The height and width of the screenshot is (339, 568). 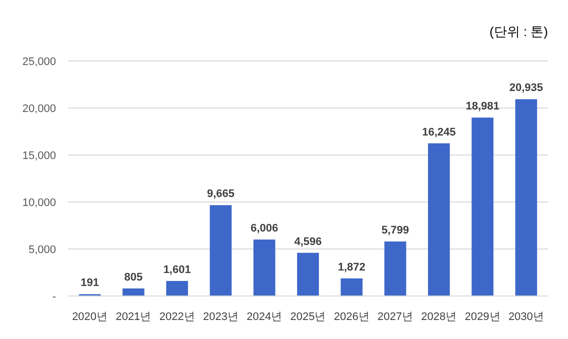 What do you see at coordinates (439, 132) in the screenshot?
I see `data-label: 16,245` at bounding box center [439, 132].